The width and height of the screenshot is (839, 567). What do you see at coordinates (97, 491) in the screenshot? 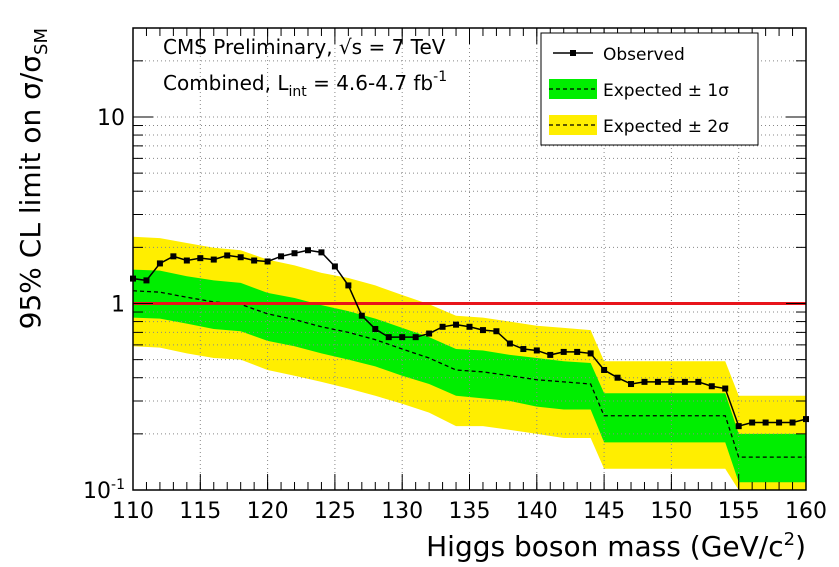
I see `y-tick-label-base: 10` at bounding box center [97, 491].